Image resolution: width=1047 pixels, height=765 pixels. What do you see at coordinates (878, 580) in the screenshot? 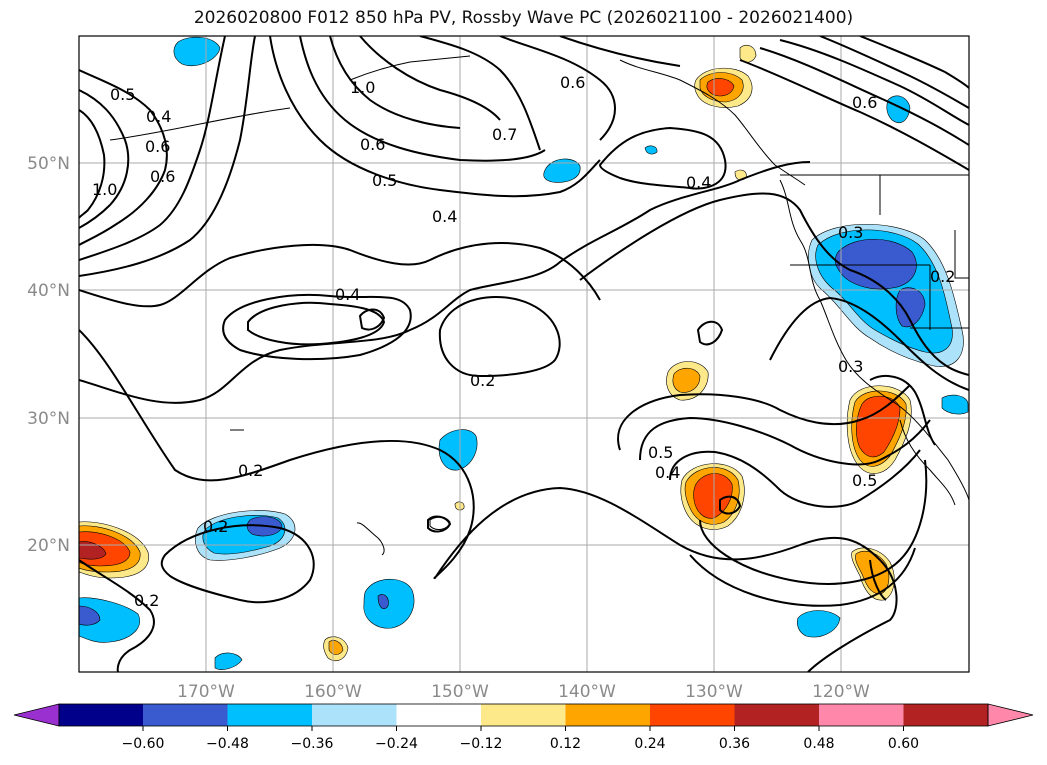
I see `contour-120w-s` at bounding box center [878, 580].